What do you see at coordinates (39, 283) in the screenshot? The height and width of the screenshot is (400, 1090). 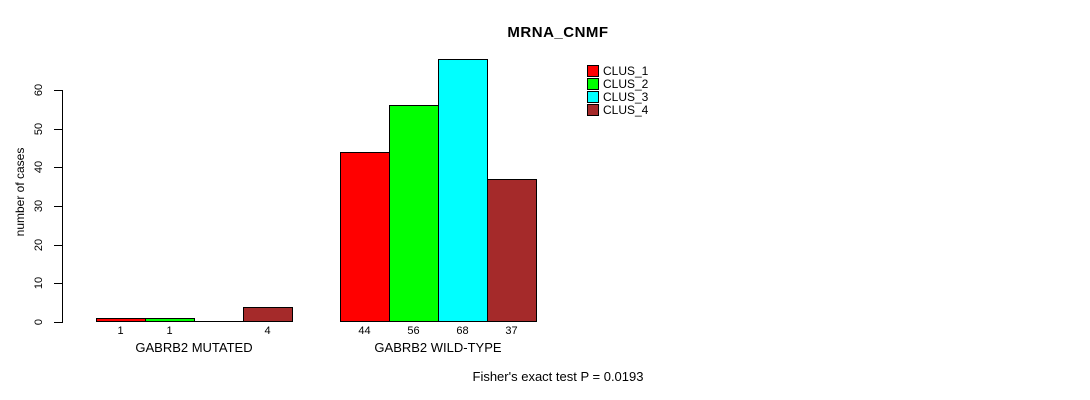 I see `y-axis-tick-label: 10` at bounding box center [39, 283].